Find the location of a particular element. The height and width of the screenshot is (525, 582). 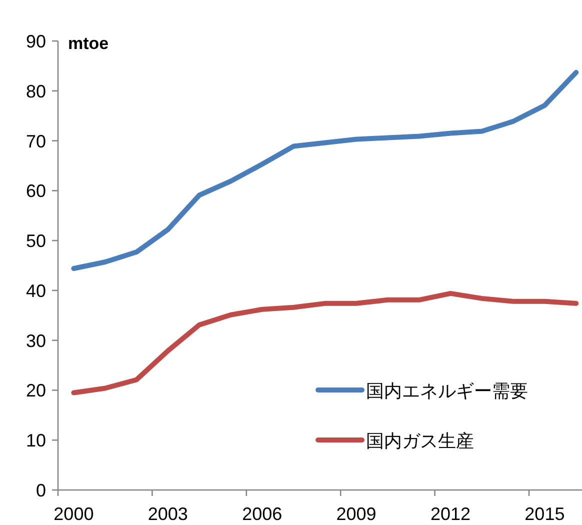

x-tick-label: 2009 is located at coordinates (356, 514).